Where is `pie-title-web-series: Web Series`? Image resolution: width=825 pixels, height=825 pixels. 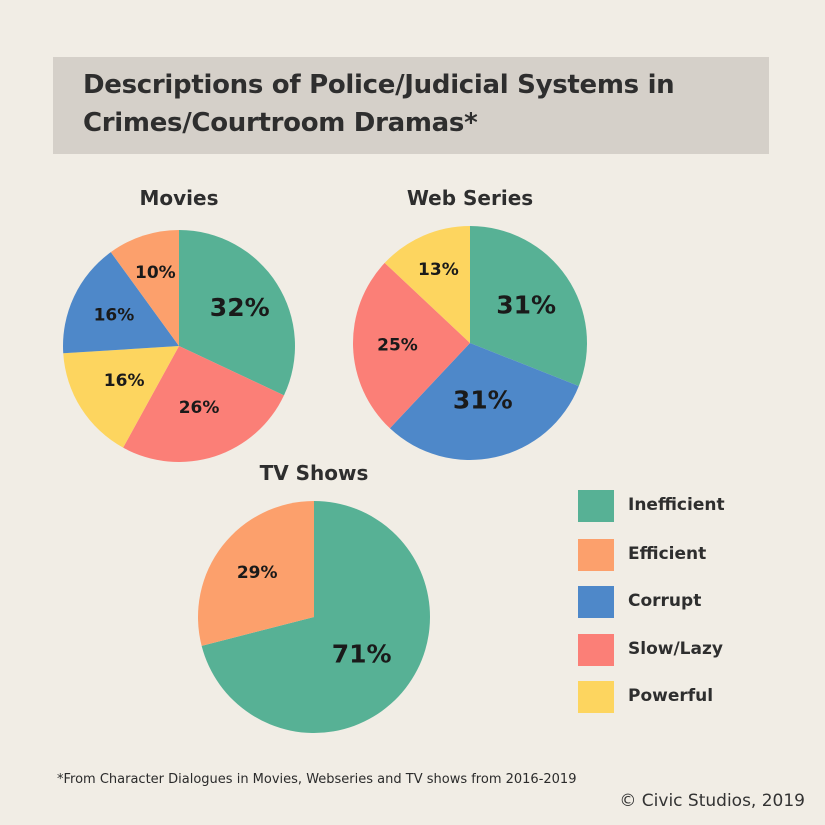
pie-title-web-series: Web Series is located at coordinates (470, 198).